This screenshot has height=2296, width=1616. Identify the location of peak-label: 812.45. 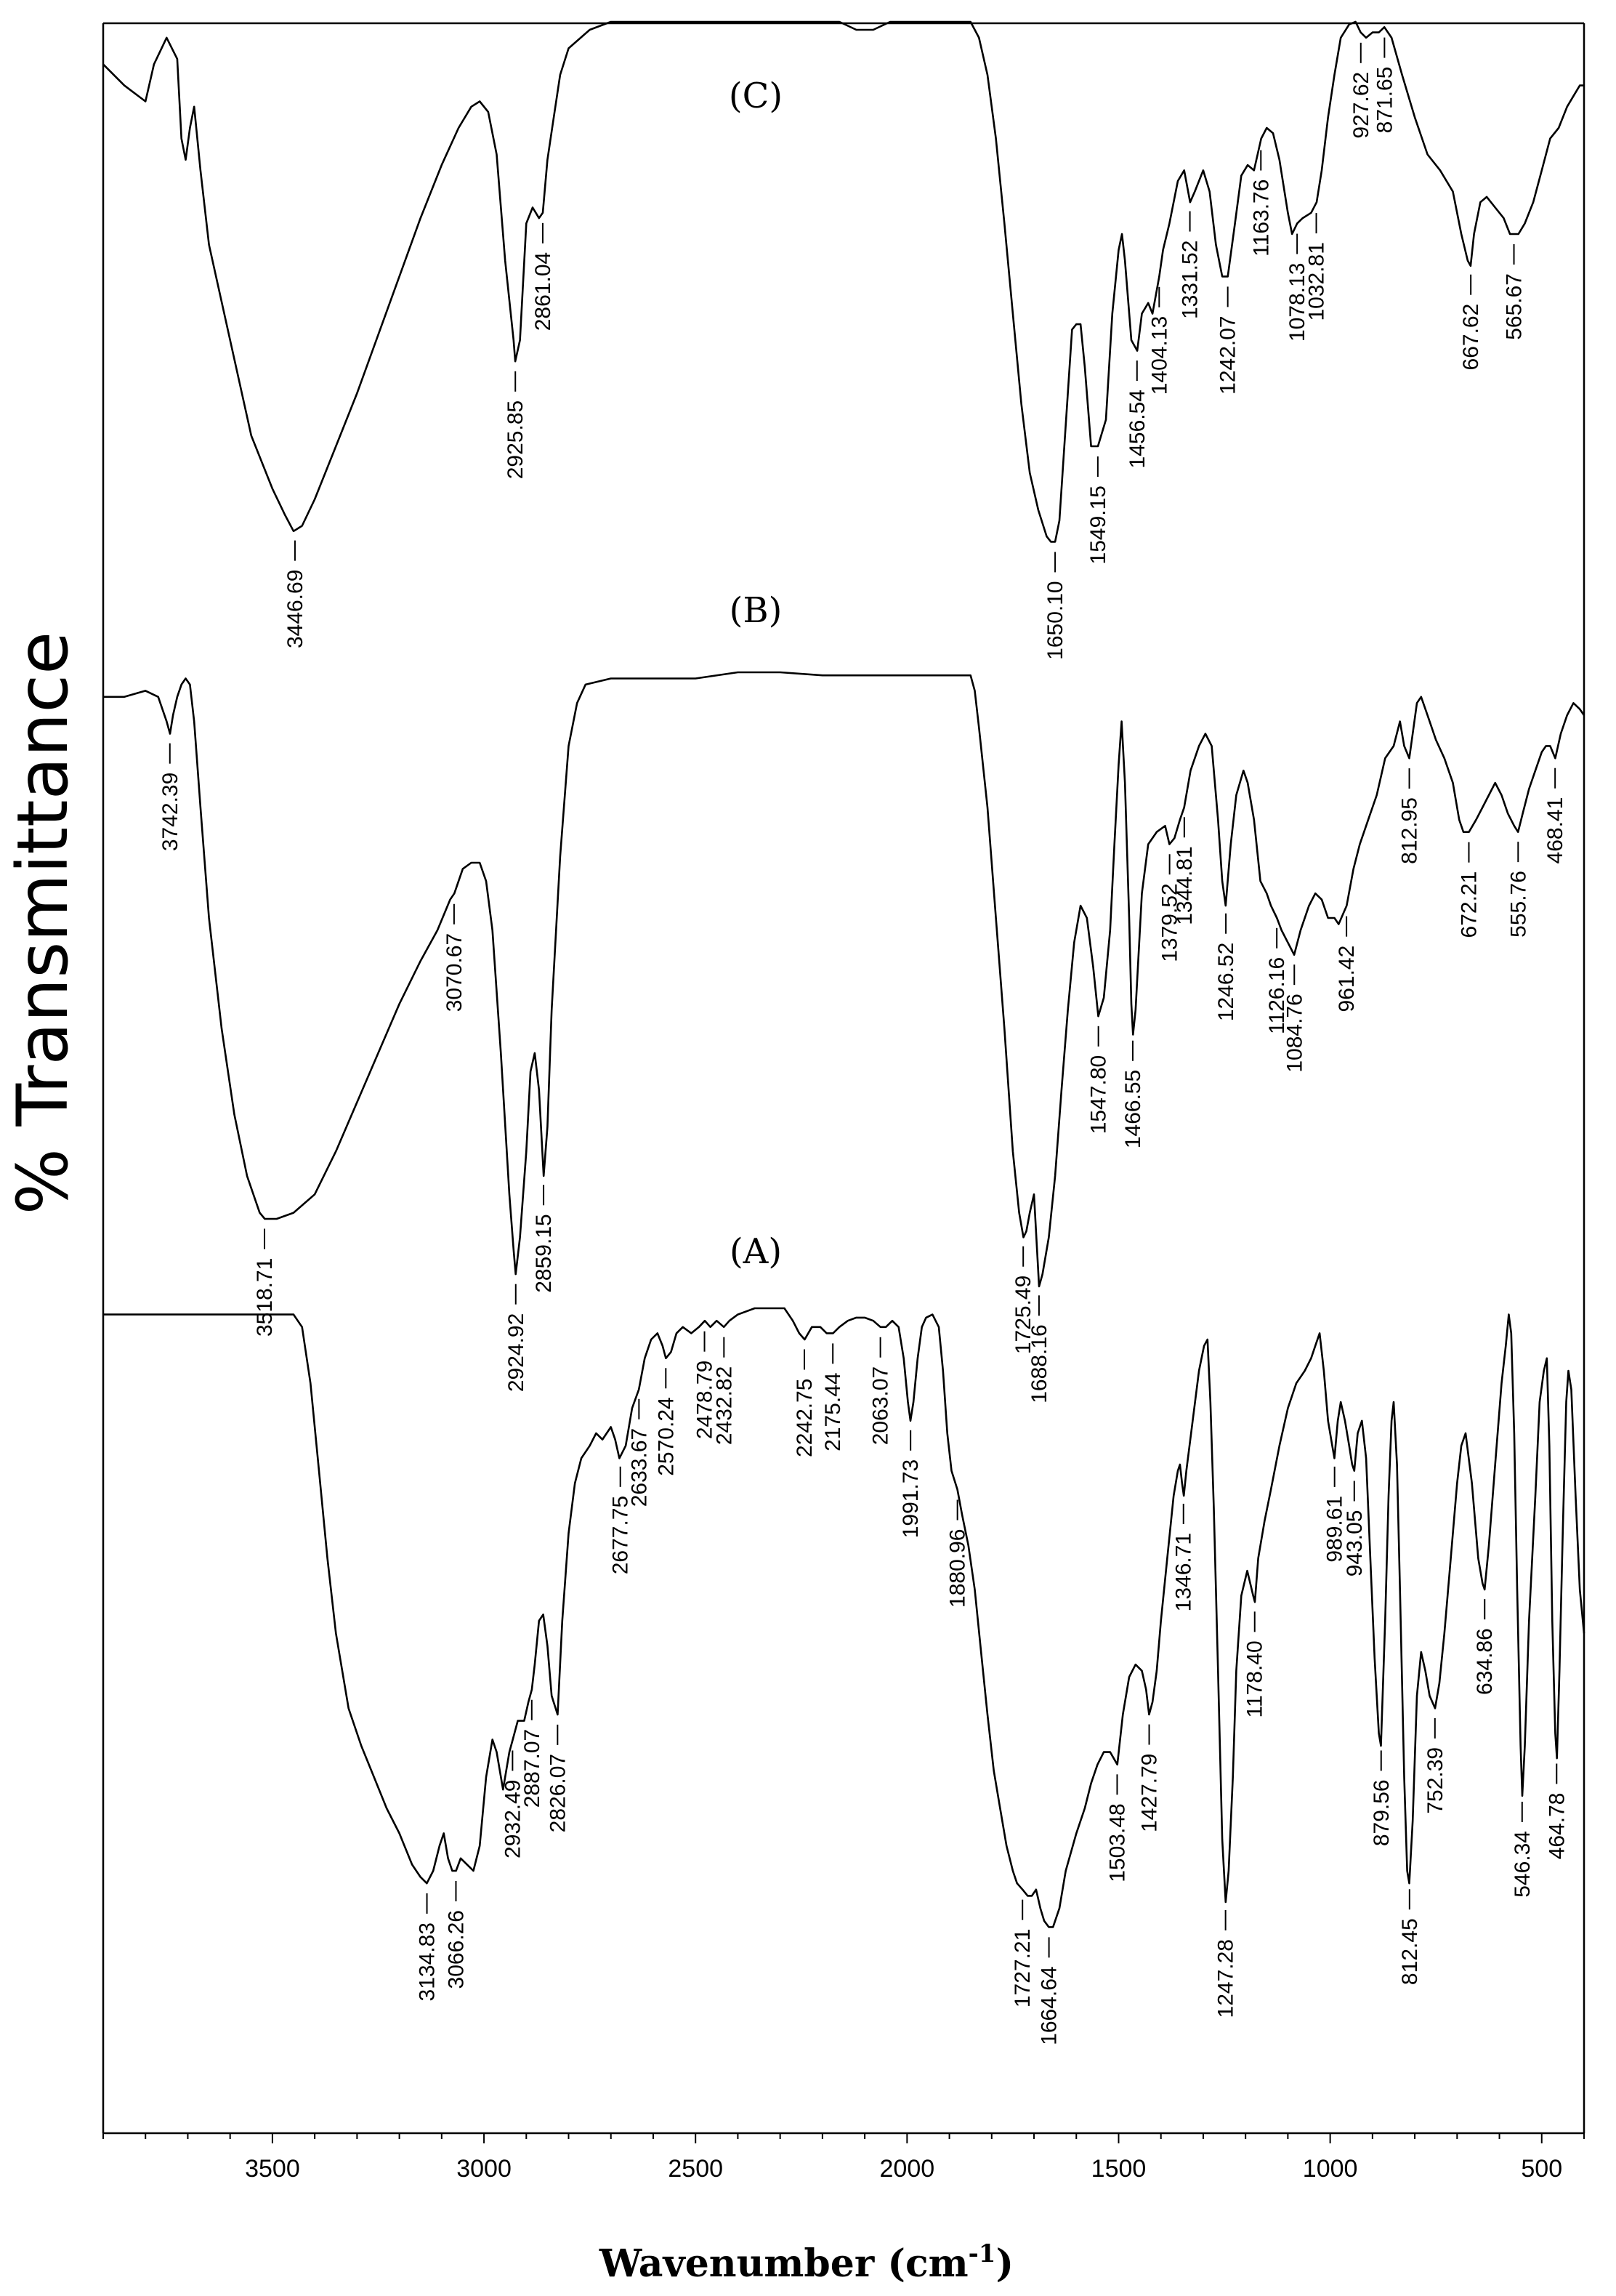
(1410, 1951).